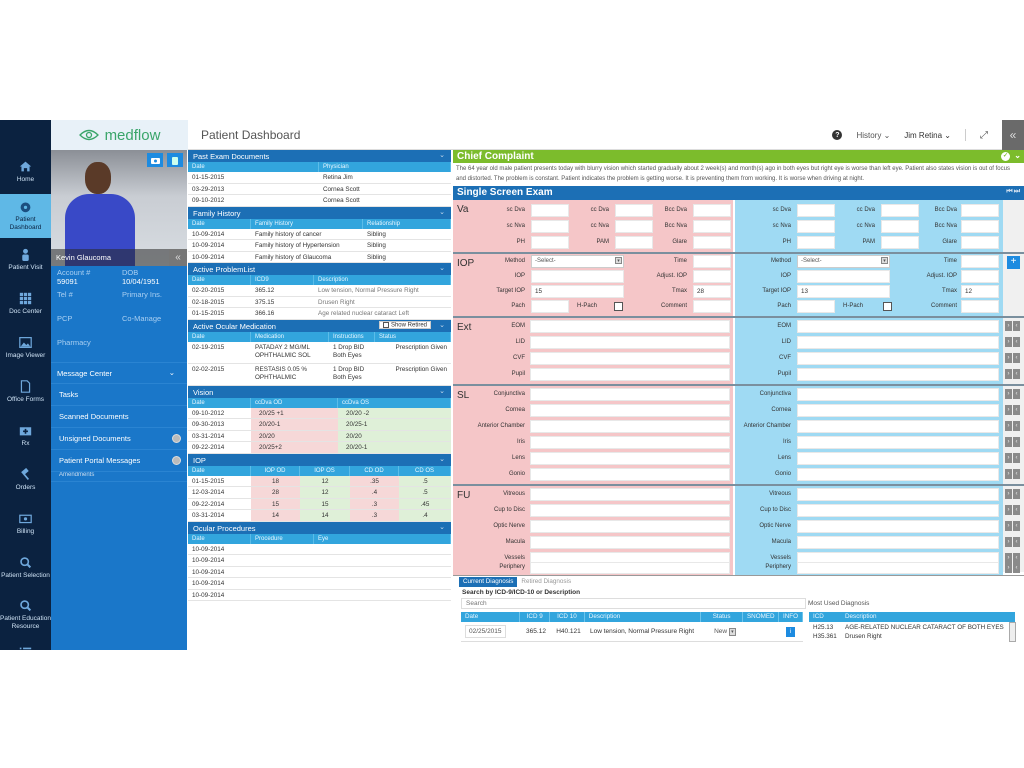 This screenshot has width=1024, height=768. What do you see at coordinates (319, 178) in the screenshot?
I see `table-row: 01-15-2015 Retina Jim` at bounding box center [319, 178].